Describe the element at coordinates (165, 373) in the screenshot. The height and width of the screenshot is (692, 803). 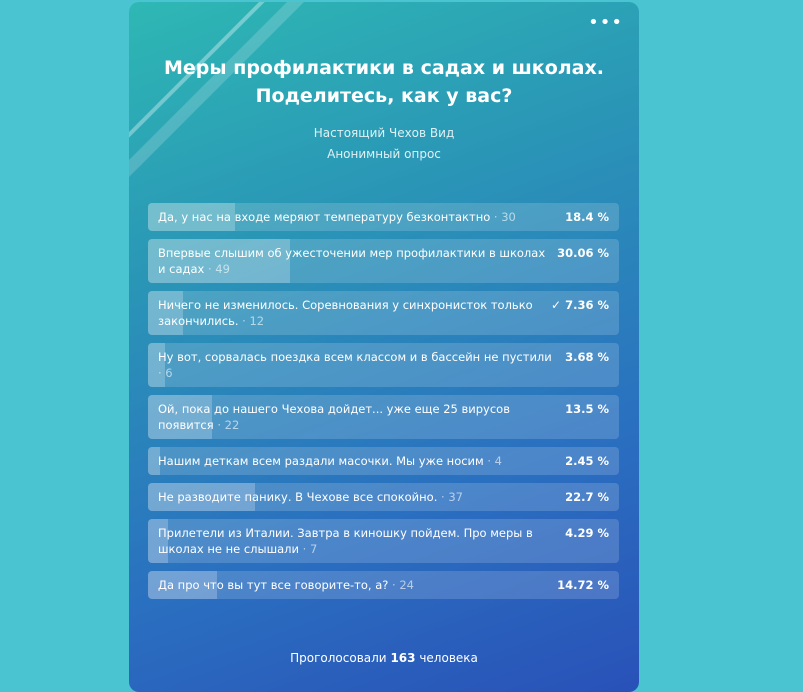
I see `poll-option-count: · 6` at that location.